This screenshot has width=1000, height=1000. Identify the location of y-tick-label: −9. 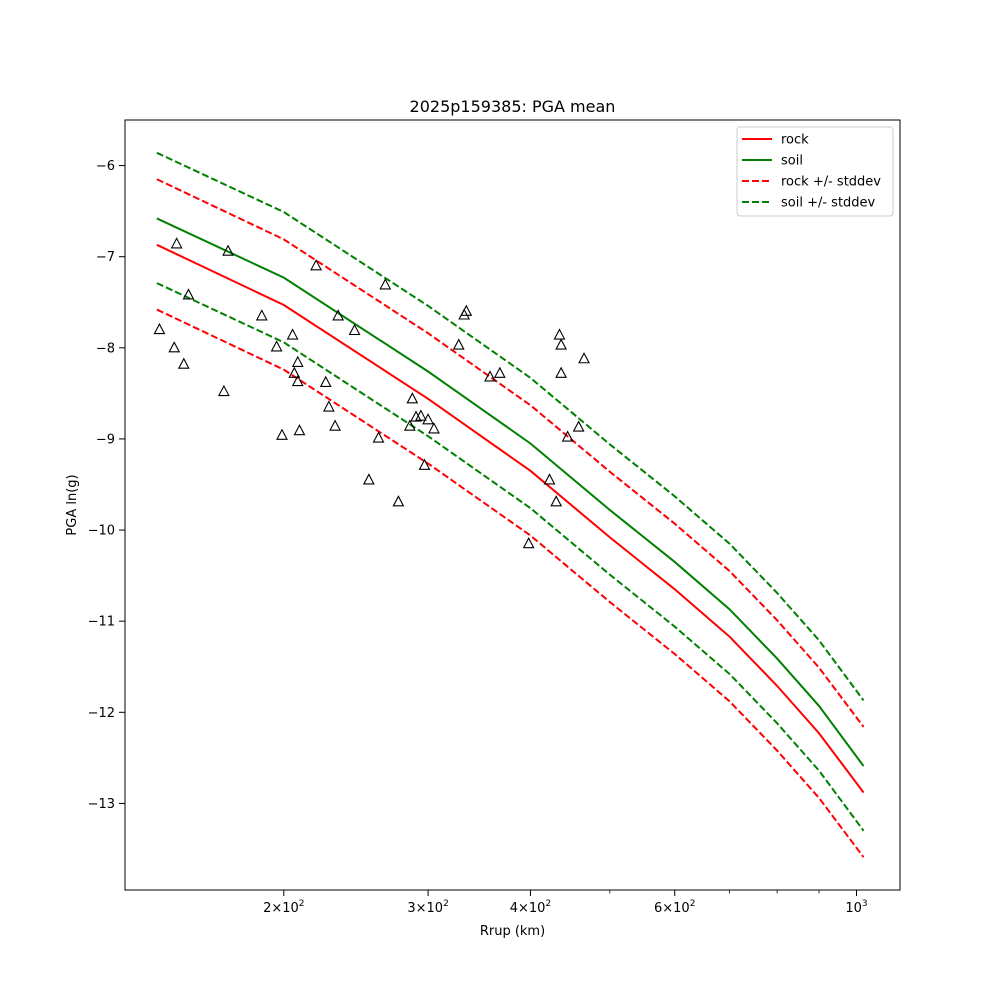
(105, 439).